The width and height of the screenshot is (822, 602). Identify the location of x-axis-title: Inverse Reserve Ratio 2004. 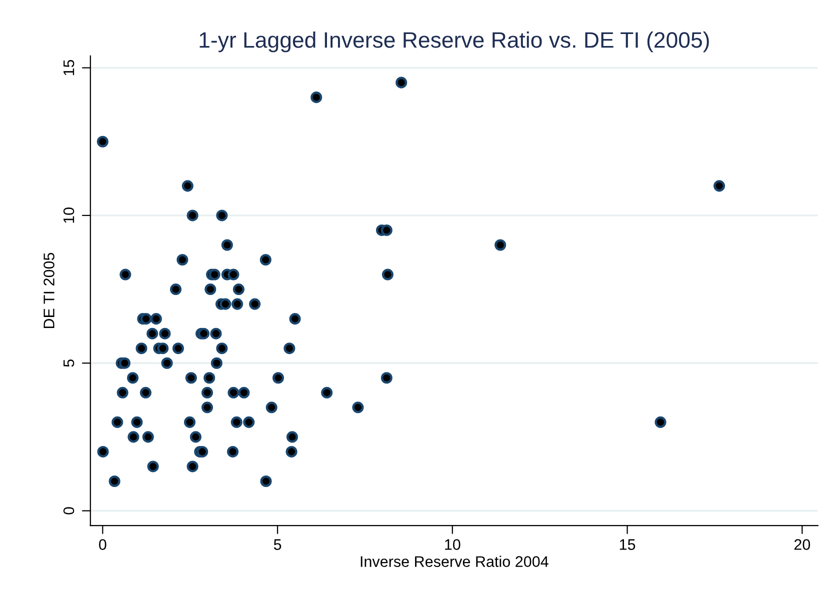
(454, 561).